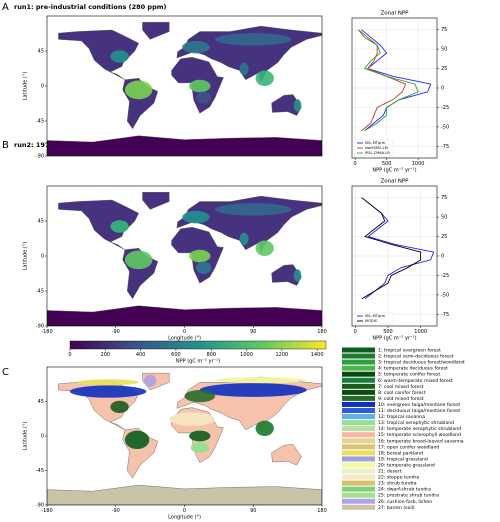 Image resolution: width=500 pixels, height=522 pixels. What do you see at coordinates (141, 355) in the screenshot?
I see `colorbar-tick-label: 400` at bounding box center [141, 355].